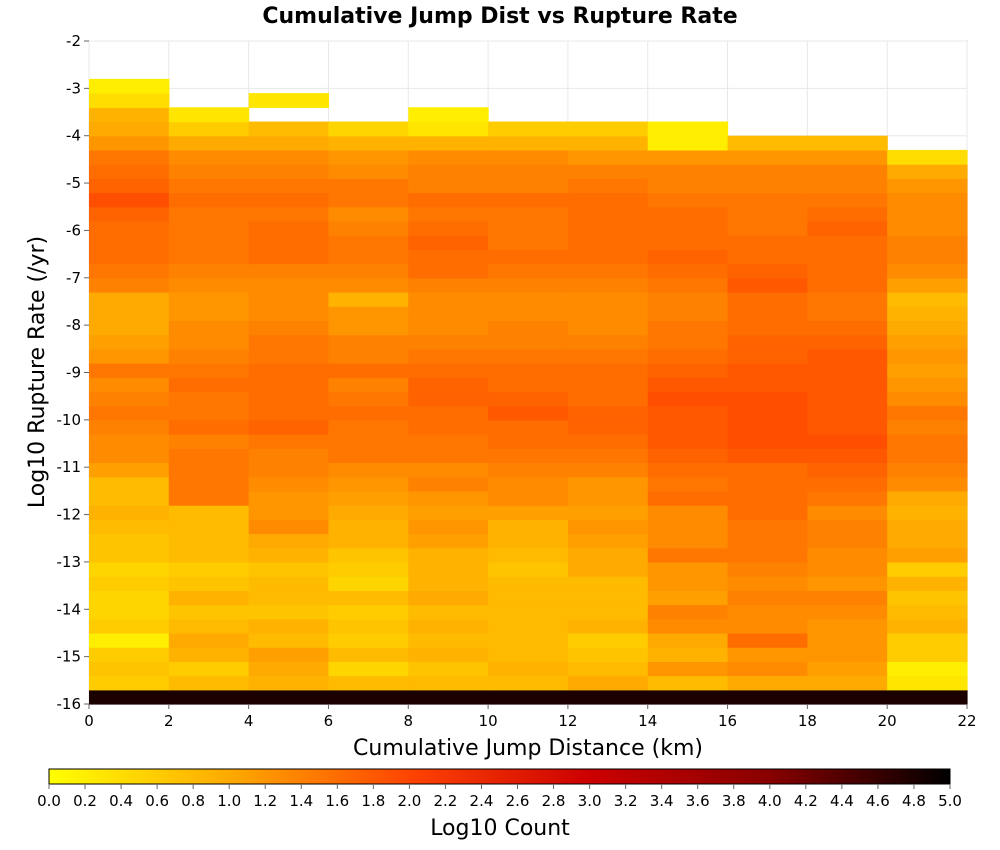 This screenshot has height=850, width=1000. Describe the element at coordinates (69, 467) in the screenshot. I see `y-tick-label: -11` at that location.